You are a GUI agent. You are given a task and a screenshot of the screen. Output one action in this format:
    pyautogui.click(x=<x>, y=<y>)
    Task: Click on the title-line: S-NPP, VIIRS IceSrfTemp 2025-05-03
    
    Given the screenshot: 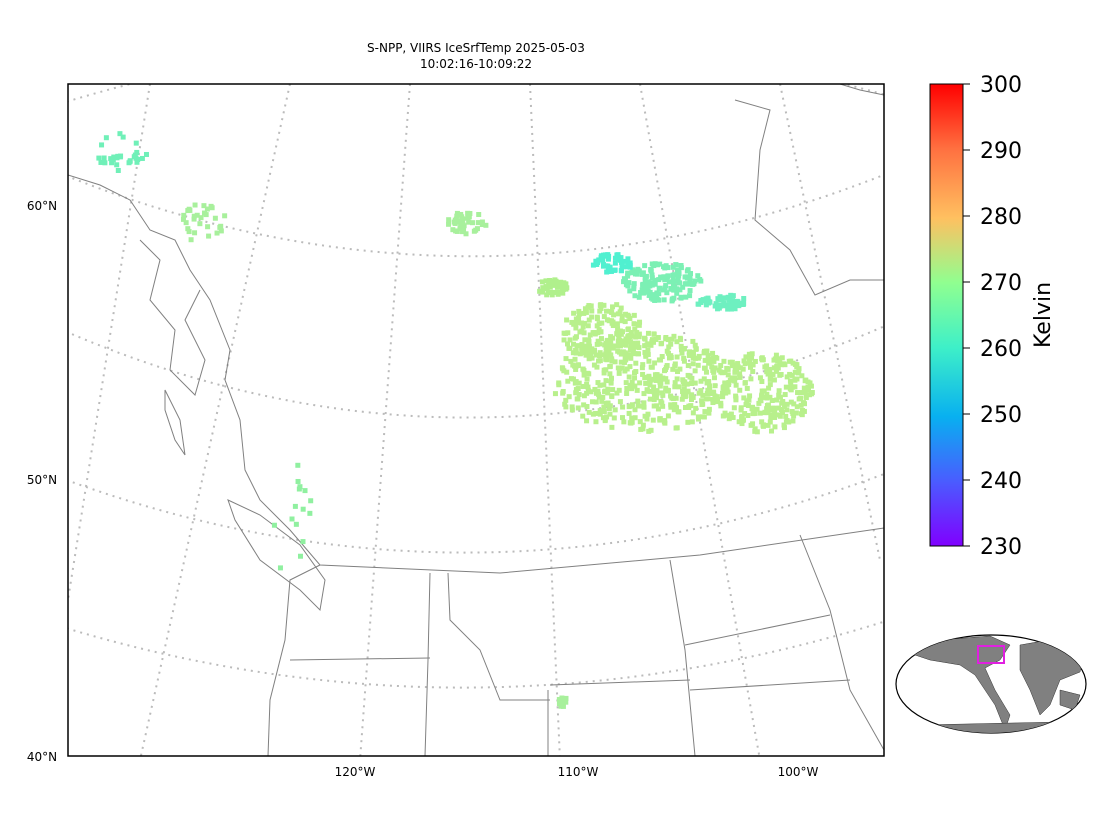 What is the action you would take?
    pyautogui.click(x=476, y=48)
    